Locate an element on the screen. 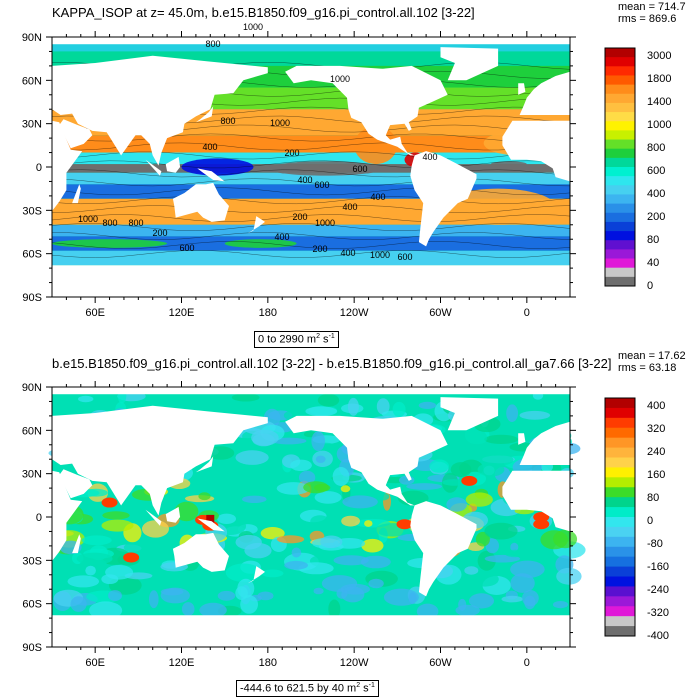 This screenshot has width=700, height=700. colorbar-label: 200 is located at coordinates (656, 217).